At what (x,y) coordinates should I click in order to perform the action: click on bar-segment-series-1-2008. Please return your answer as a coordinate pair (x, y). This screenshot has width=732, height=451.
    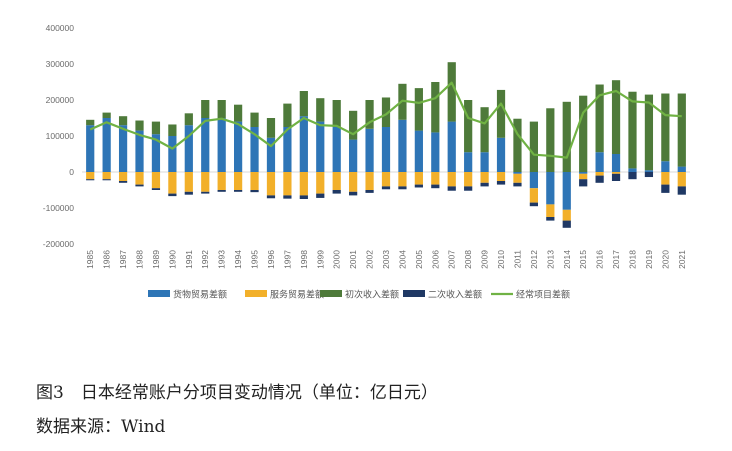
    Looking at the image, I should click on (468, 179).